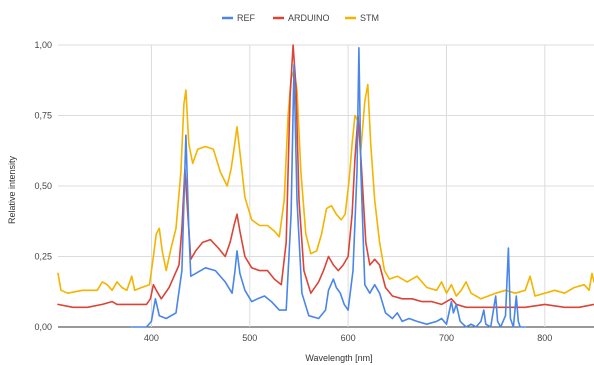 This screenshot has width=594, height=365. What do you see at coordinates (446, 338) in the screenshot?
I see `x-tick-label: 700` at bounding box center [446, 338].